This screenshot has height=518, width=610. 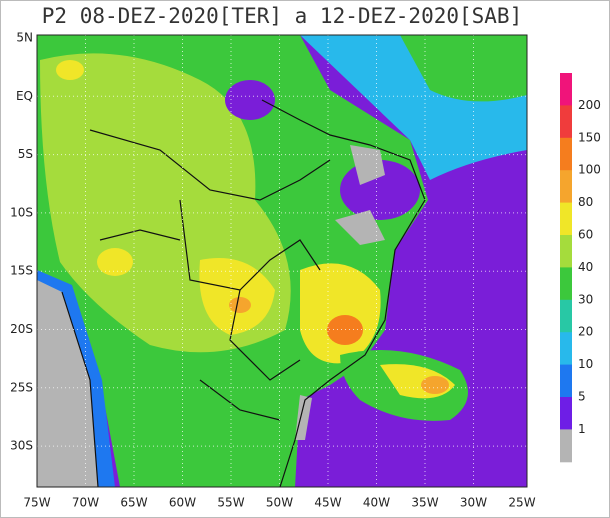 What do you see at coordinates (585, 364) in the screenshot?
I see `colorbar-label: 10` at bounding box center [585, 364].